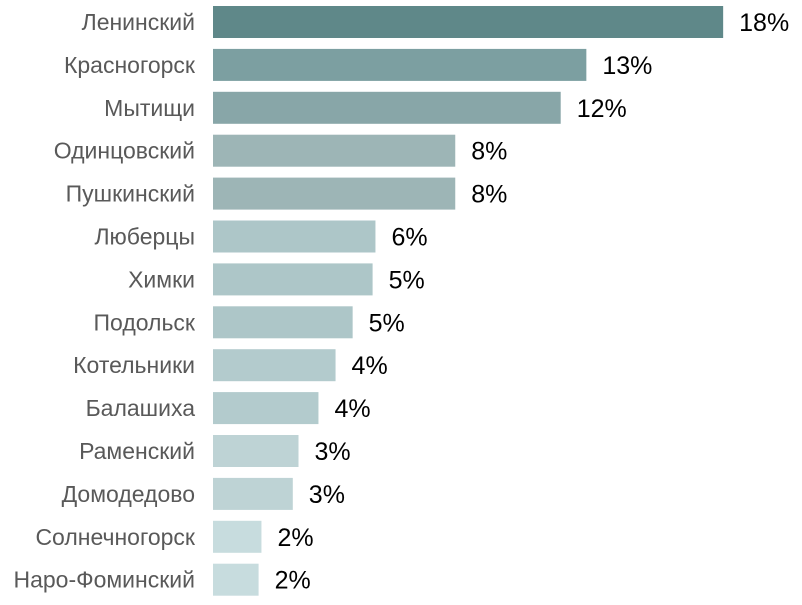 The width and height of the screenshot is (802, 605). What do you see at coordinates (409, 238) in the screenshot?
I see `value-label: 6%` at bounding box center [409, 238].